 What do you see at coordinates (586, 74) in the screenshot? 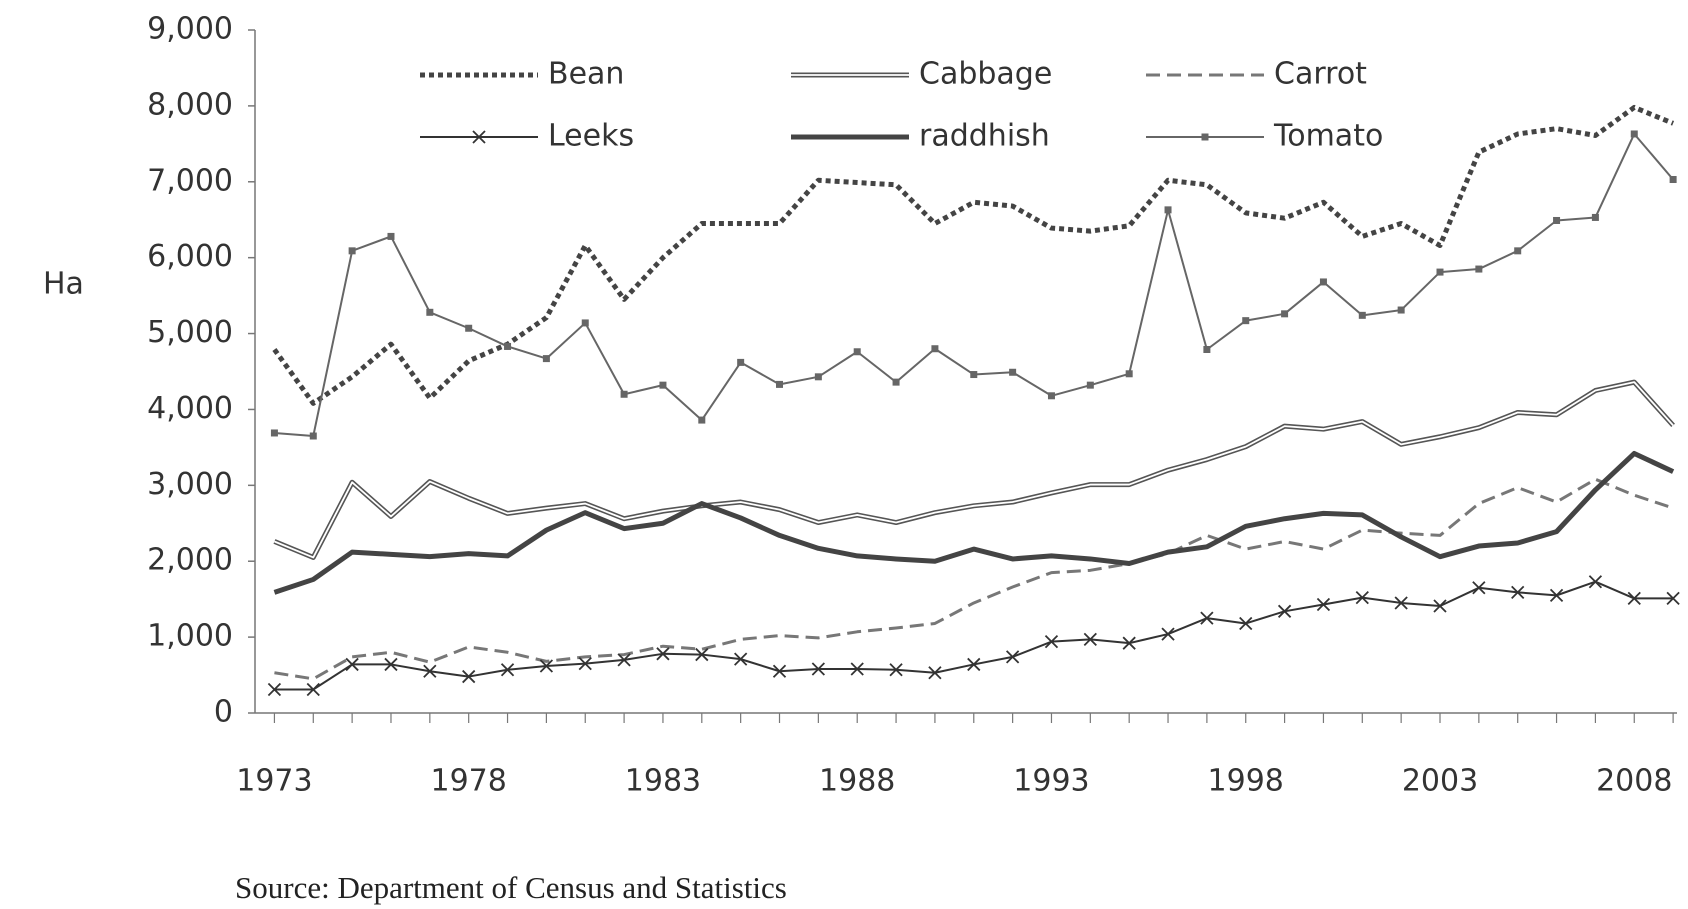
I see `legend-label: Bean` at bounding box center [586, 74].